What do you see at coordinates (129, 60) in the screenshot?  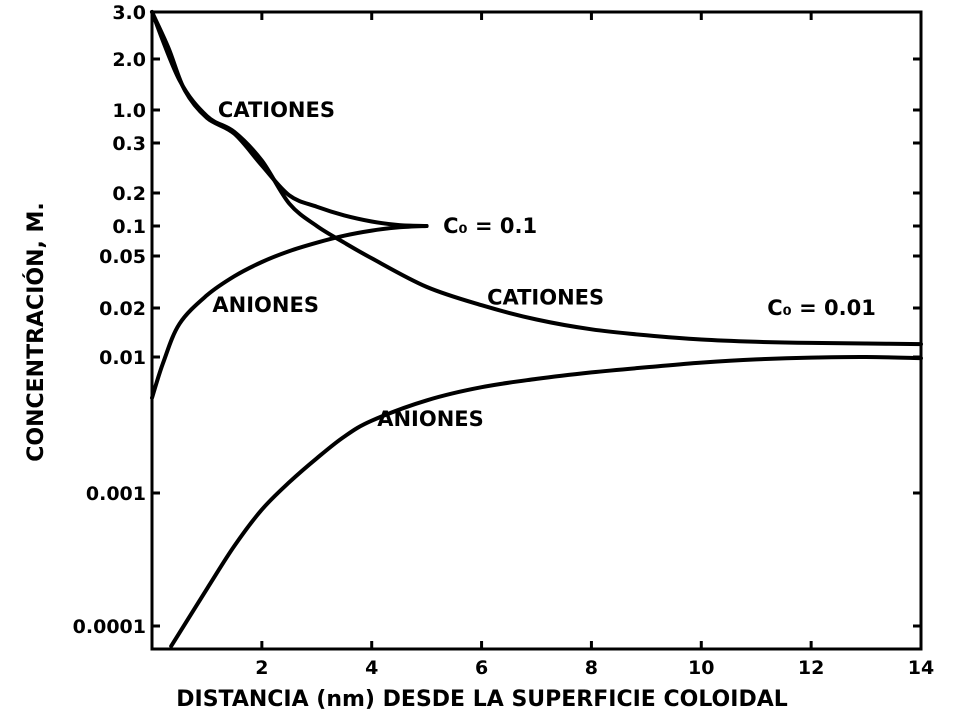 I see `y-tick-label: 2.0` at bounding box center [129, 60].